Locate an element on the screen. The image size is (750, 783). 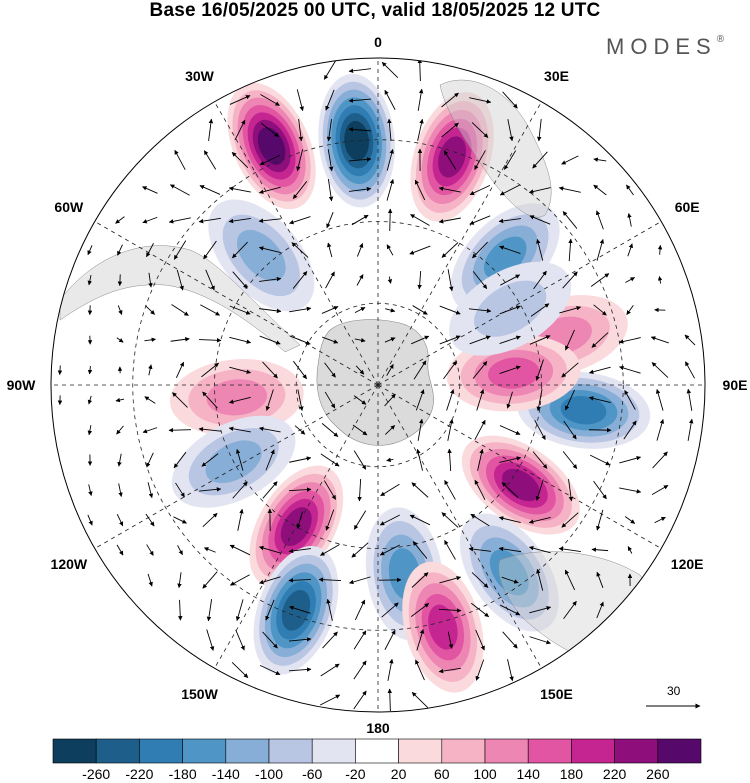
colorbar-tick-label: -180 is located at coordinates (182, 774).